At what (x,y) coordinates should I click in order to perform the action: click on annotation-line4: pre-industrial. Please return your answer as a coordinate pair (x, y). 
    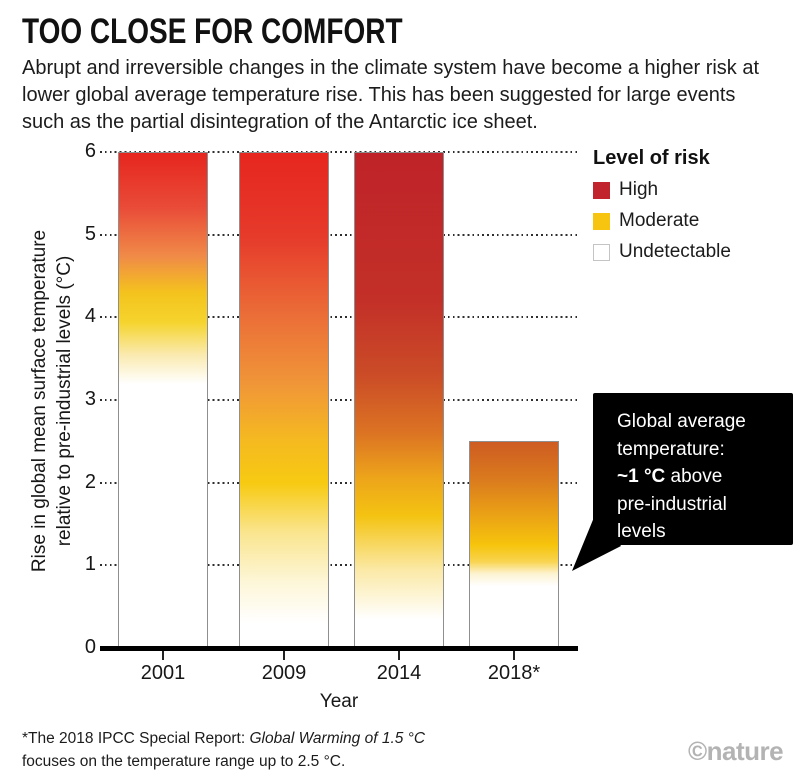
    Looking at the image, I should click on (672, 504).